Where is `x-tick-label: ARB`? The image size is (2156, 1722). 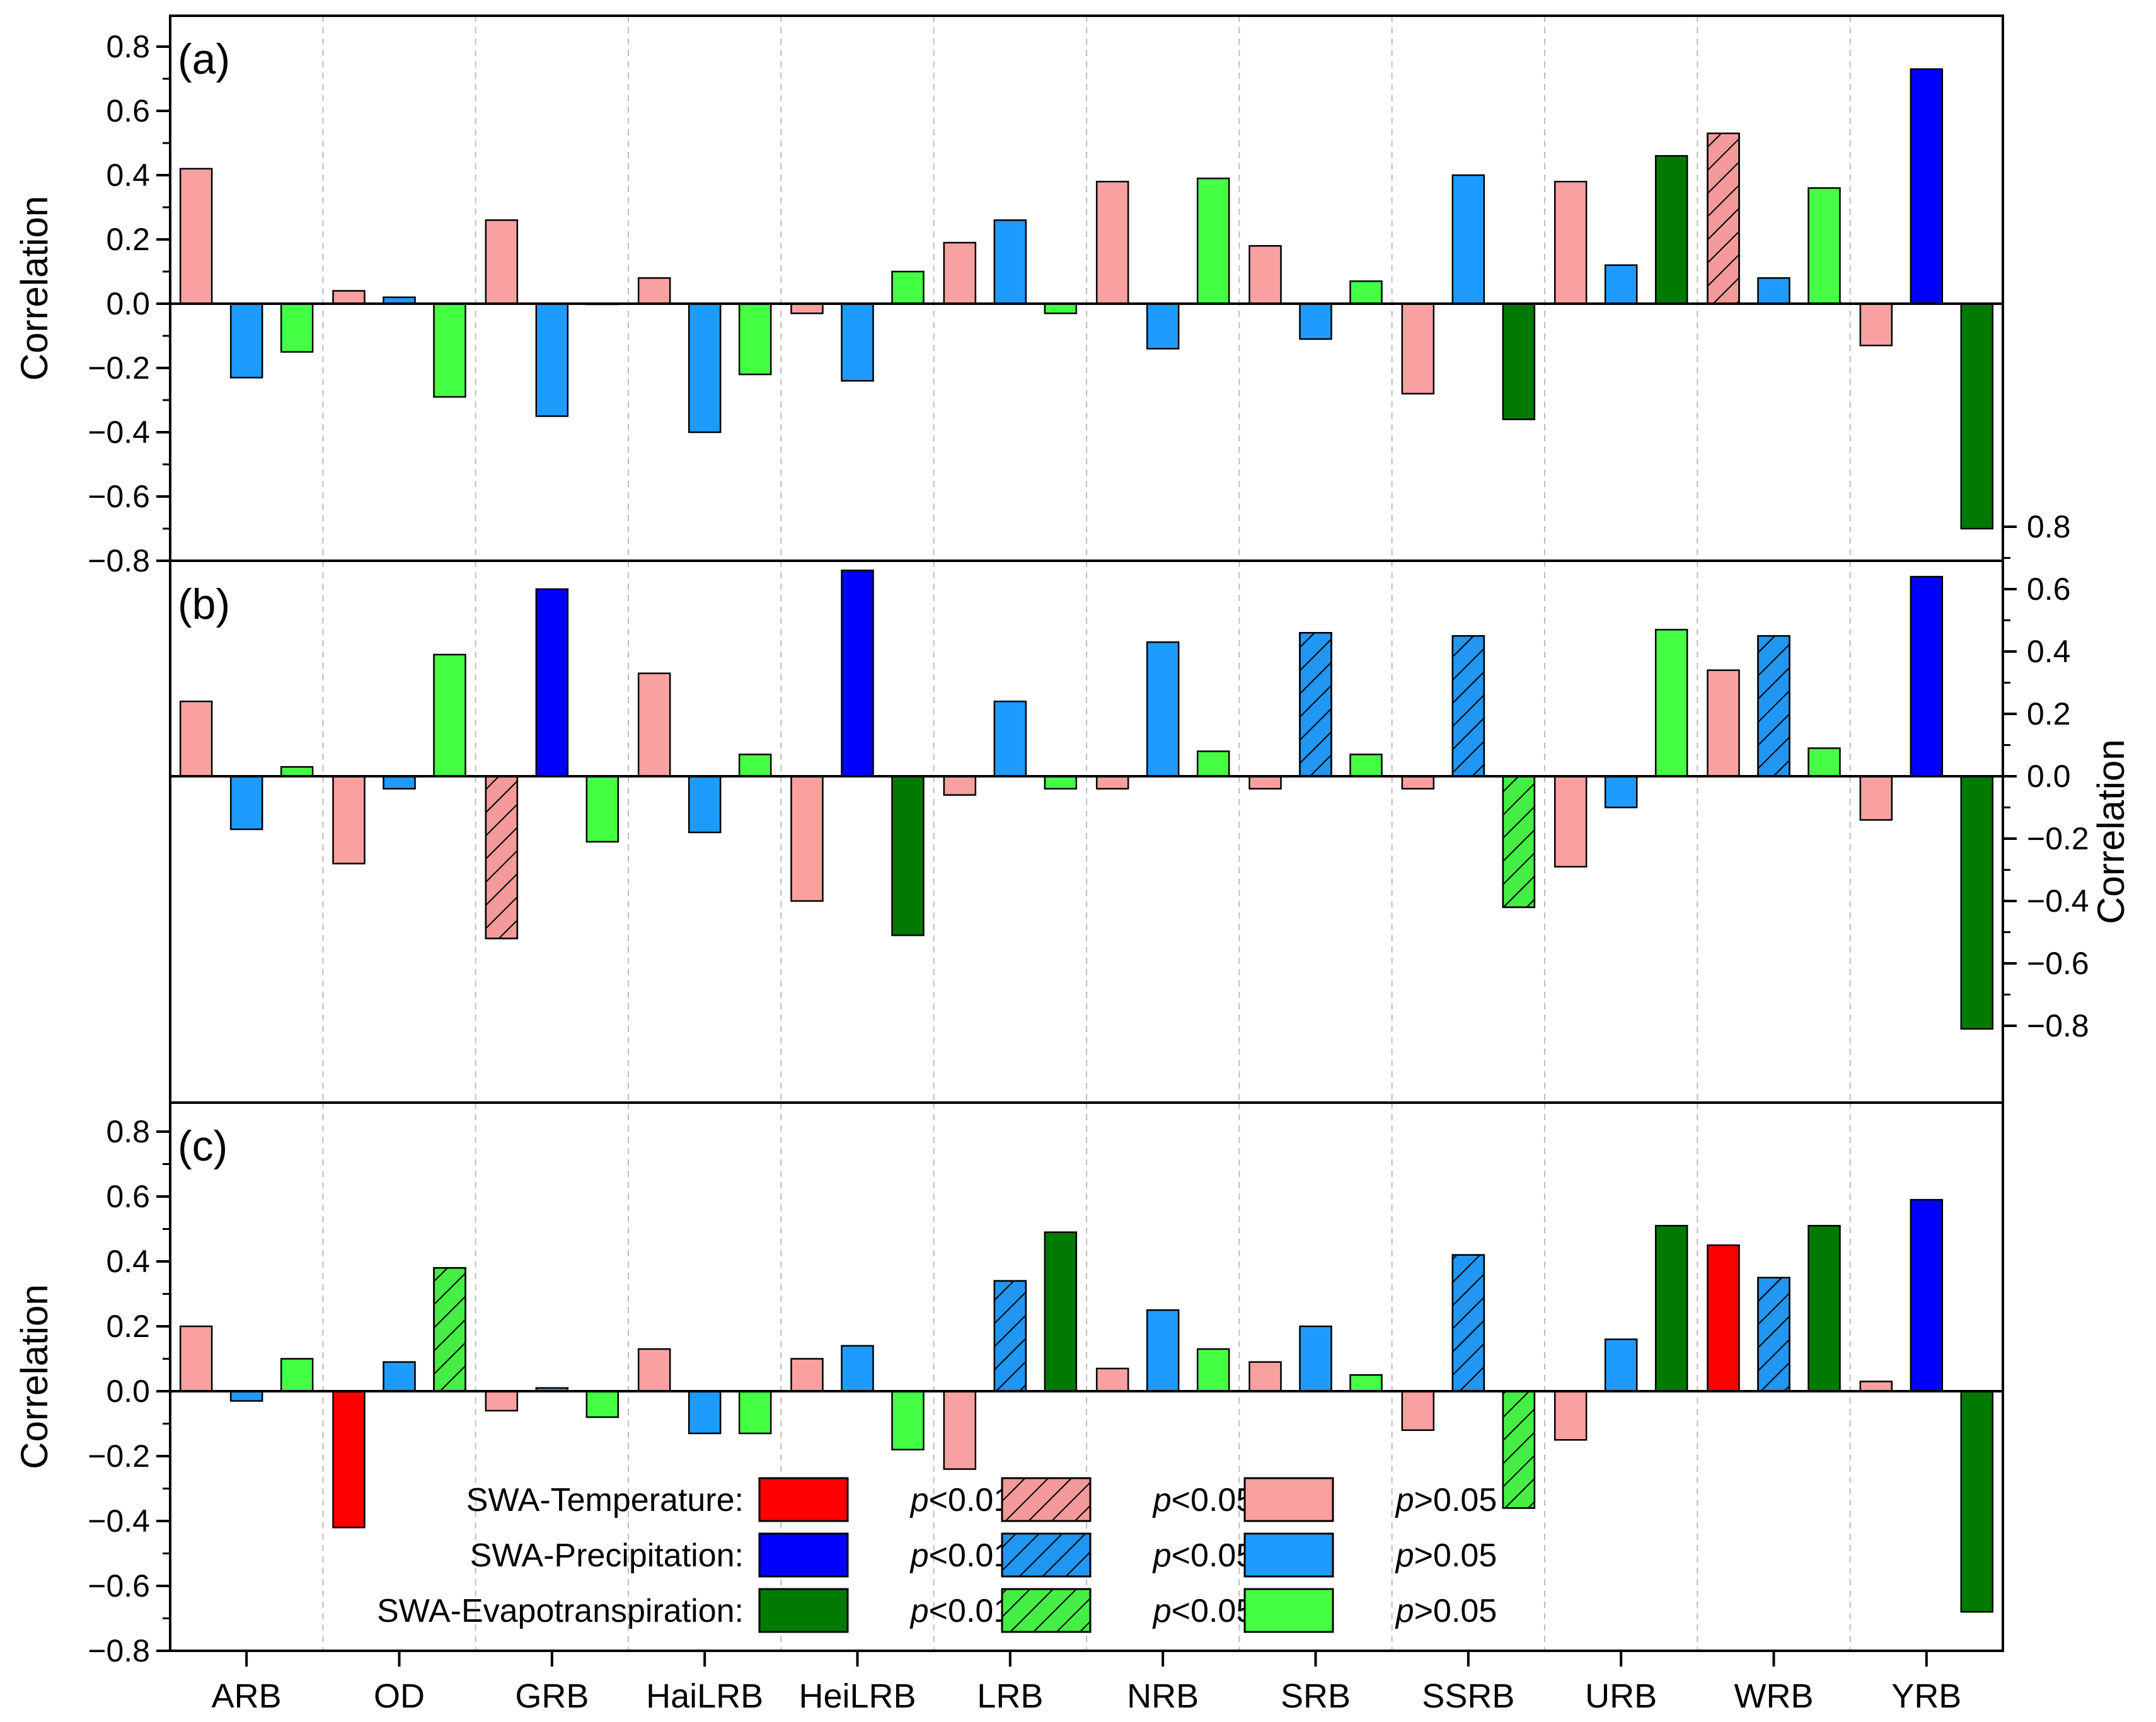
x-tick-label: ARB is located at coordinates (247, 1696).